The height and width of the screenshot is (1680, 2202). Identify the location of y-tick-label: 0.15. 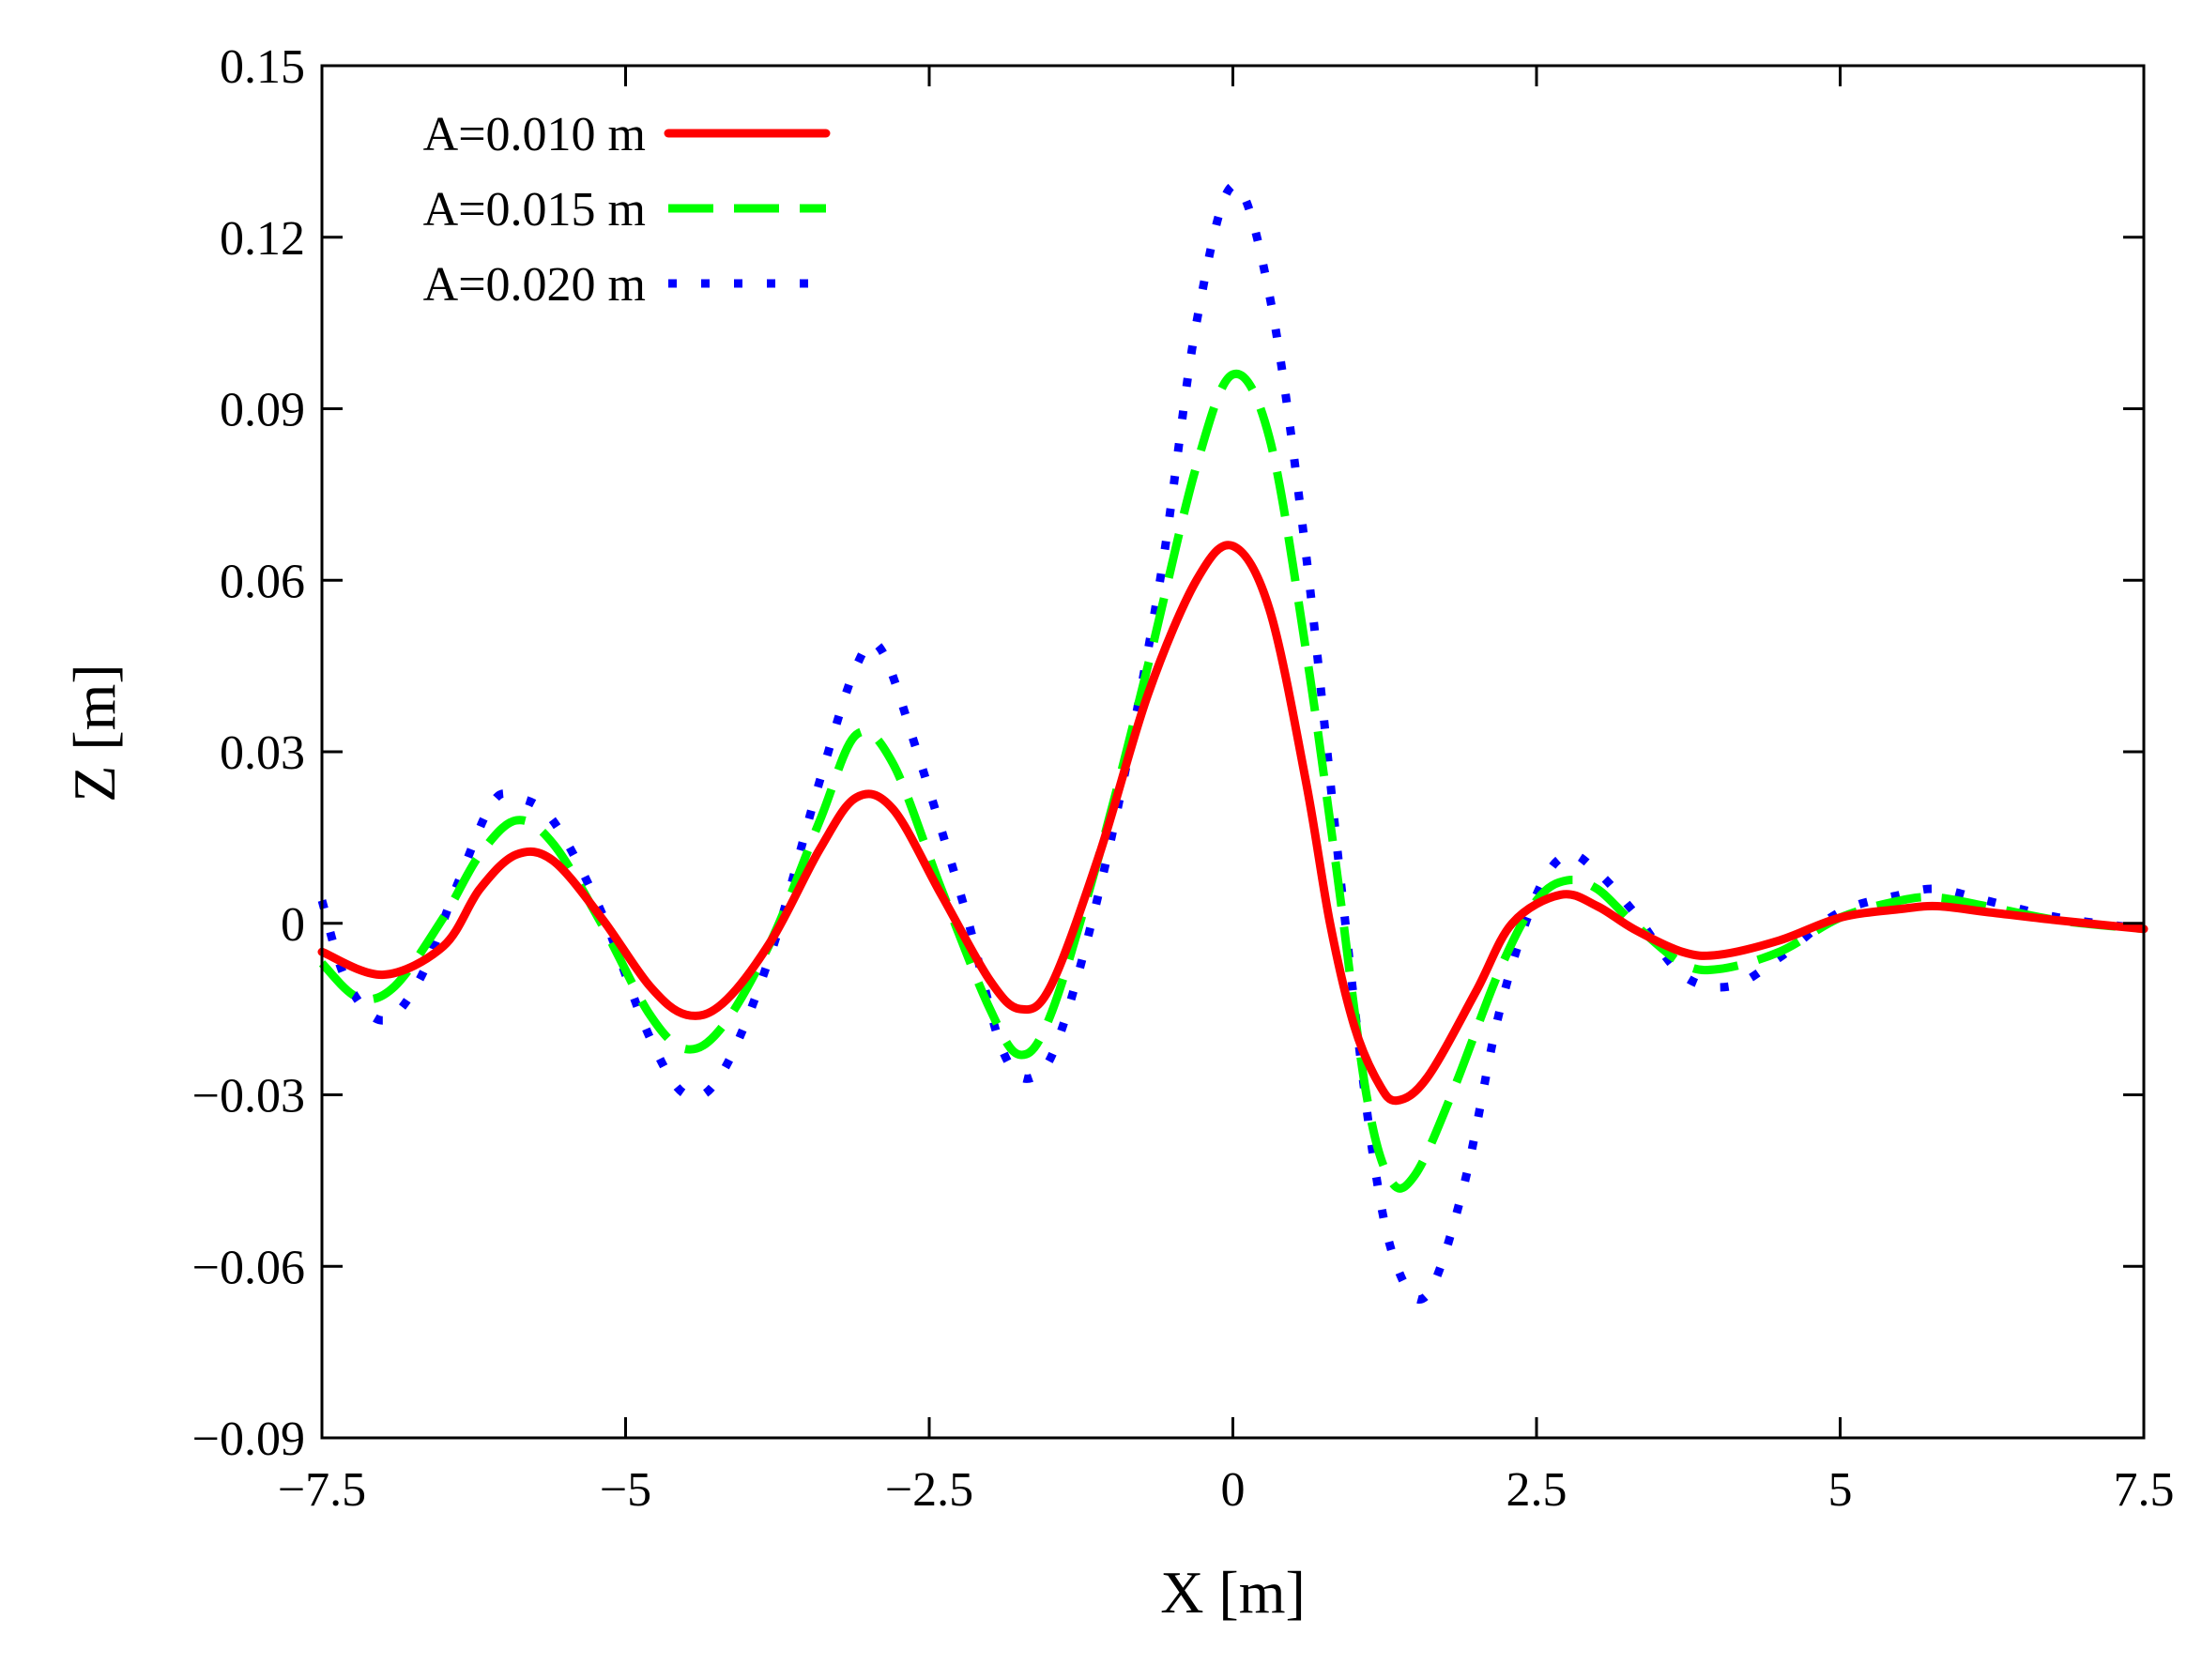
(263, 67).